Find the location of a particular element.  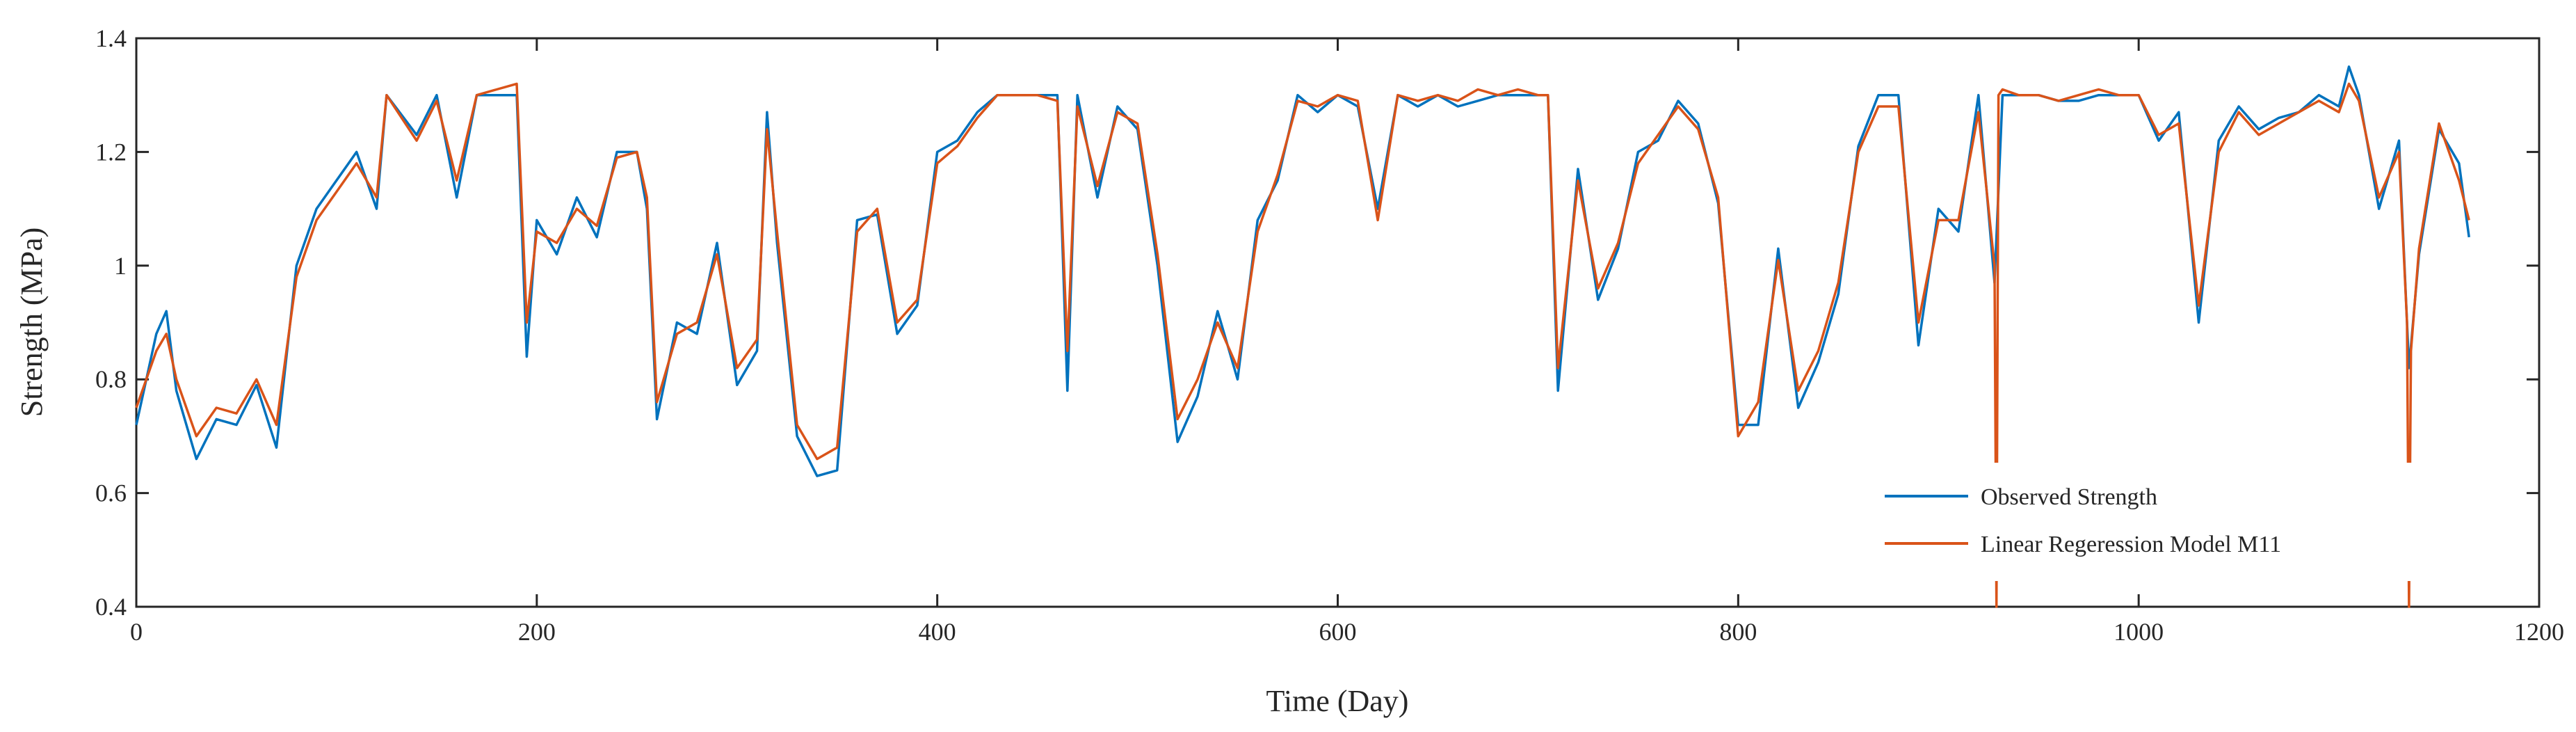

legend-box is located at coordinates (2196, 522).